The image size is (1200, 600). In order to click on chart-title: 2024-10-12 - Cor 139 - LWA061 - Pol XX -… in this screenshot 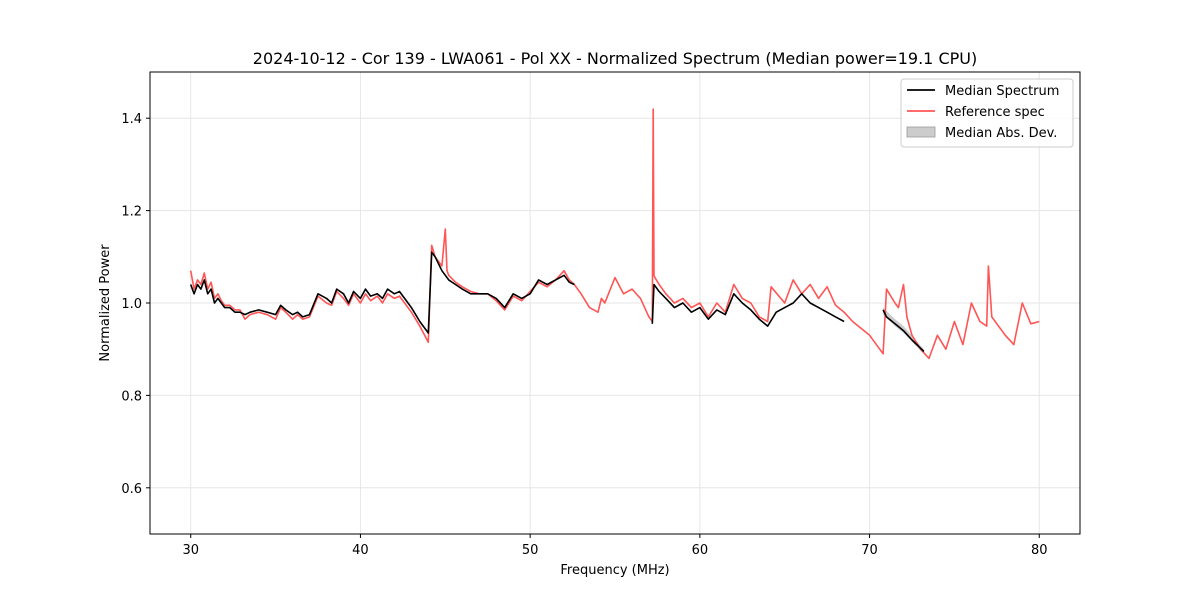, I will do `click(615, 58)`.